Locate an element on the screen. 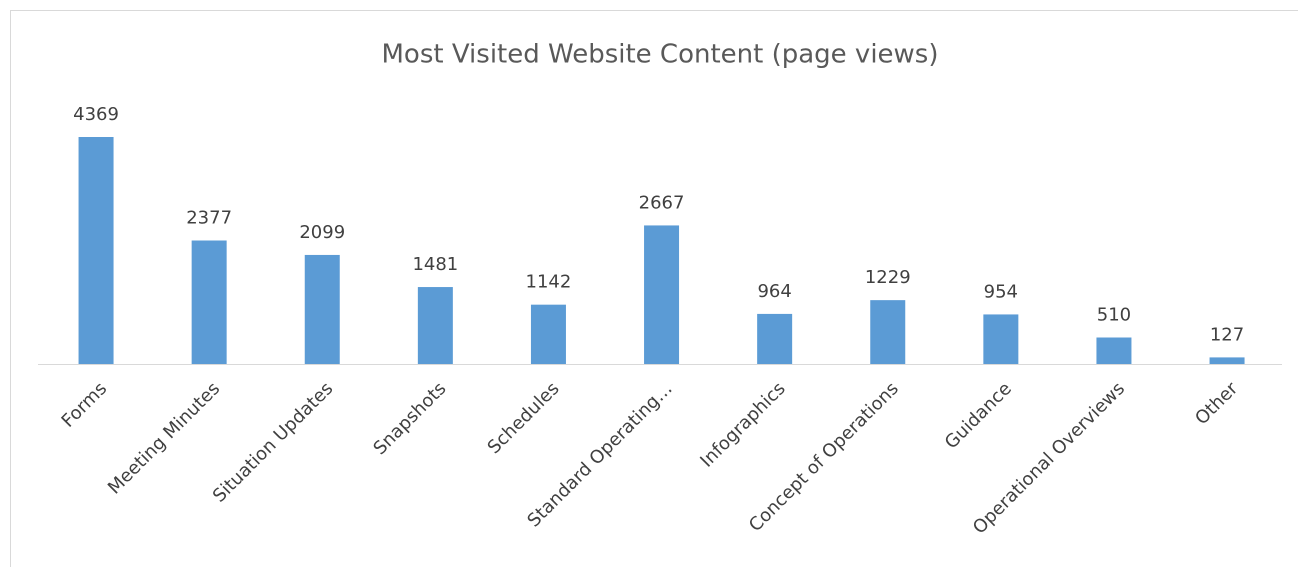 The width and height of the screenshot is (1298, 567). data-label: 954 is located at coordinates (1001, 291).